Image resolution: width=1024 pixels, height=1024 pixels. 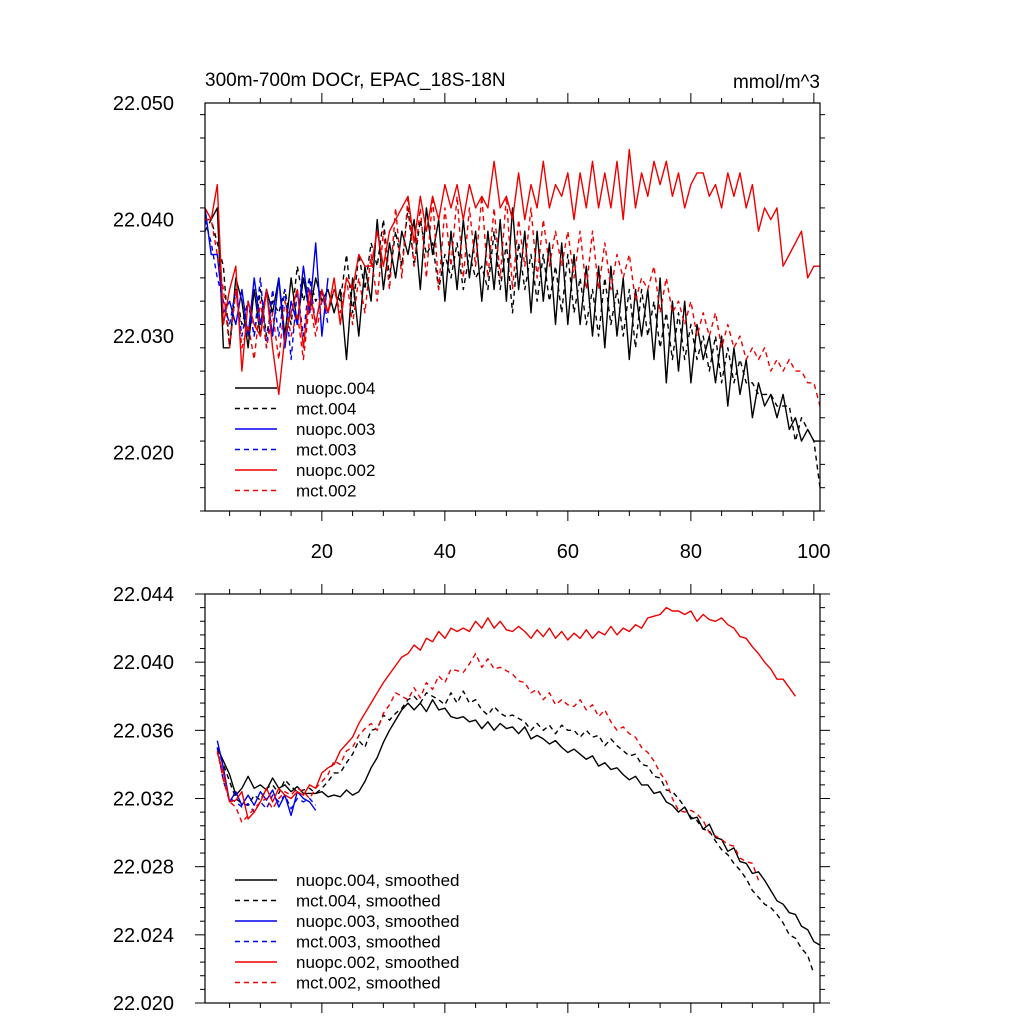 I want to click on x-tick-label: 100, so click(x=813, y=552).